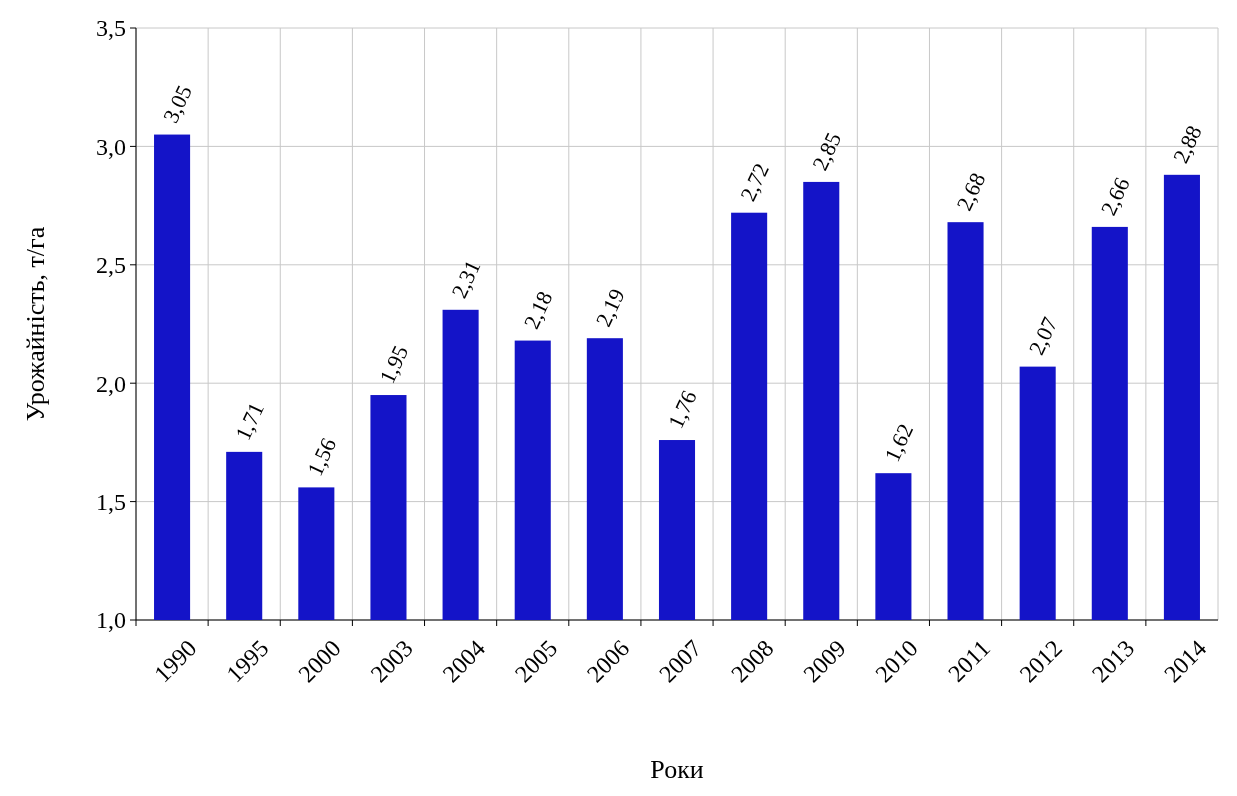  Describe the element at coordinates (466, 279) in the screenshot. I see `data-label: 2,31` at that location.